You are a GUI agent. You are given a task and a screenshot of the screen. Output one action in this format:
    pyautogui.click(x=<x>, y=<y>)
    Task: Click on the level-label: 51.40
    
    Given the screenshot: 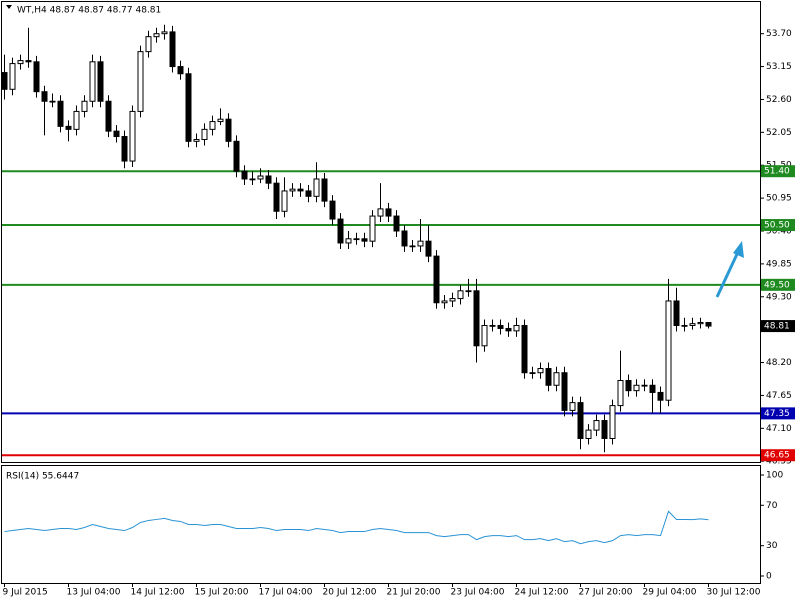 What is the action you would take?
    pyautogui.click(x=777, y=172)
    